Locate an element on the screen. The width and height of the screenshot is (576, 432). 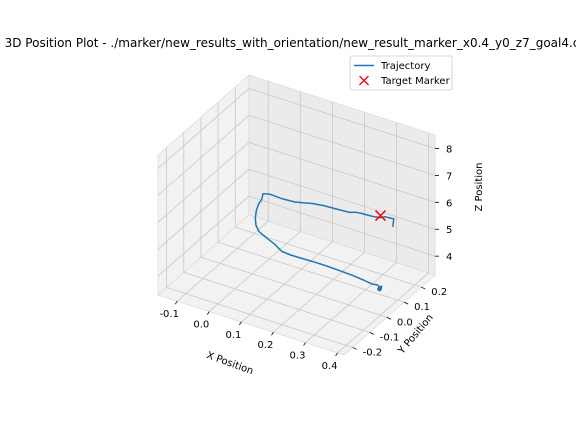
legend: Trajectory Target Marker is located at coordinates (401, 73).